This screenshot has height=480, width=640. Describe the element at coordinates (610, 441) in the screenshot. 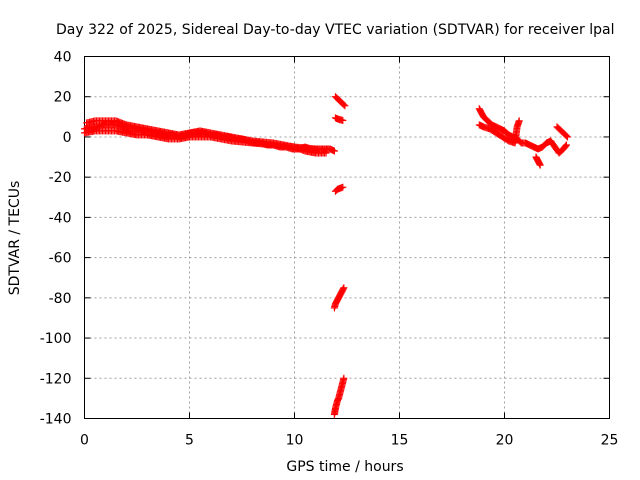

I see `x-tick-label: 25` at that location.